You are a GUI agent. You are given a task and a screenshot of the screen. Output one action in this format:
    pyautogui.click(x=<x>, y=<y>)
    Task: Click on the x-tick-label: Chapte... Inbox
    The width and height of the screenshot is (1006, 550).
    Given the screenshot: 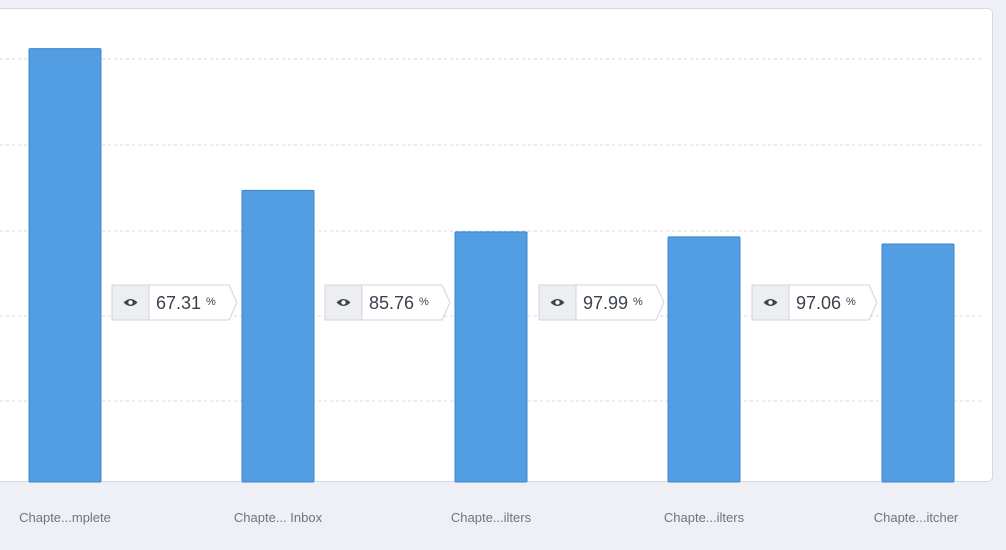 What is the action you would take?
    pyautogui.click(x=278, y=517)
    